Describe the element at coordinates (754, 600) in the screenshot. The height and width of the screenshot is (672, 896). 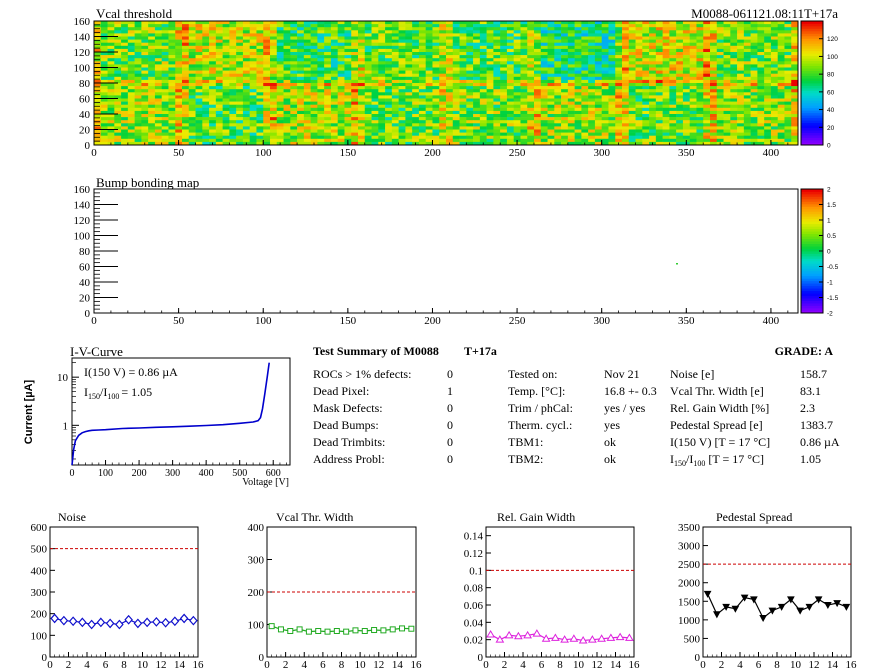
I see `roc-data-point` at that location.